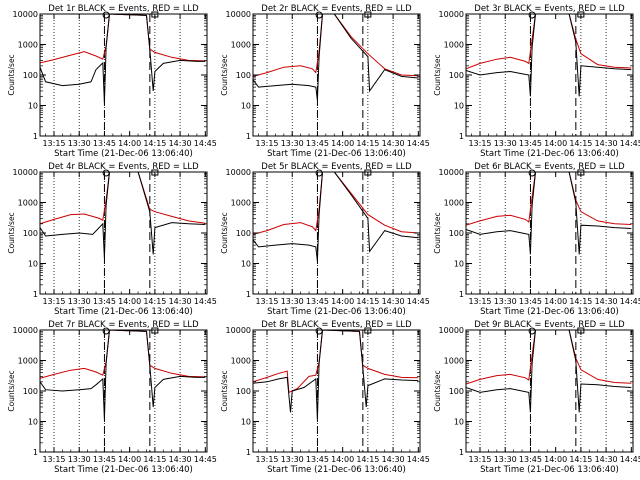  I want to click on panel-title: Det 8r BLACK = Events, RED = LLD, so click(336, 325).